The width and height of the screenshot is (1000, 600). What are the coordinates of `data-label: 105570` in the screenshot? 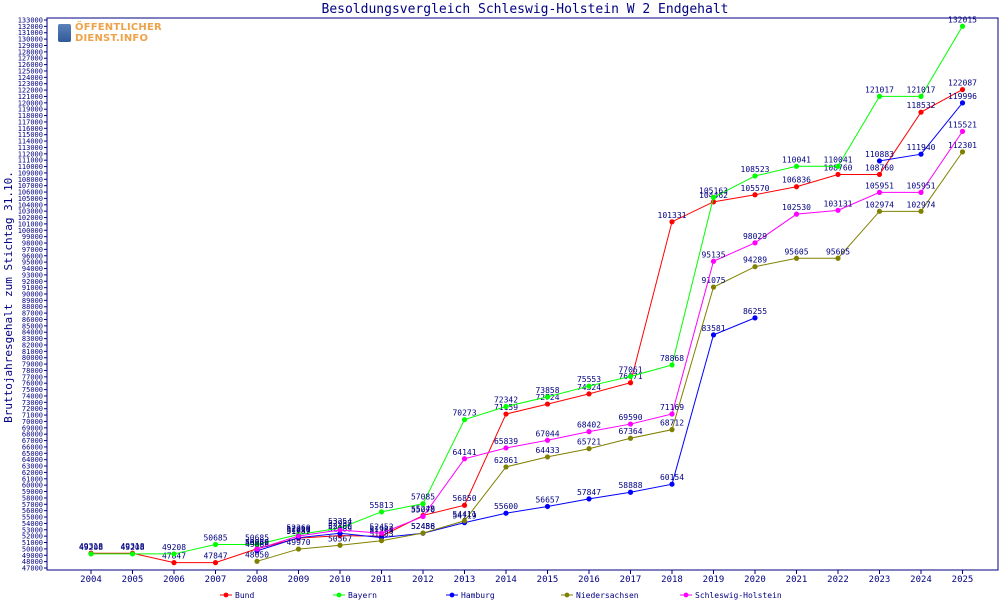 It's located at (755, 188).